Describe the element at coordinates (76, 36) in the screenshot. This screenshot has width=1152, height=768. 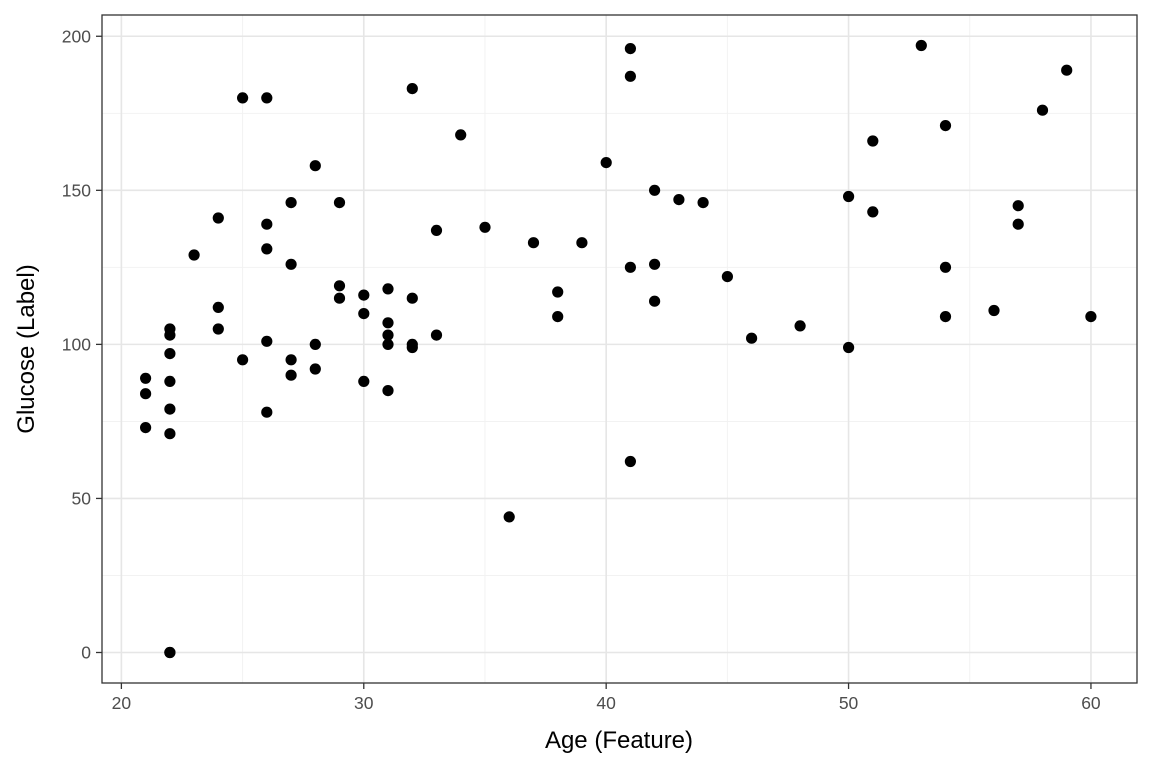
I see `y-tick-label: 200` at that location.